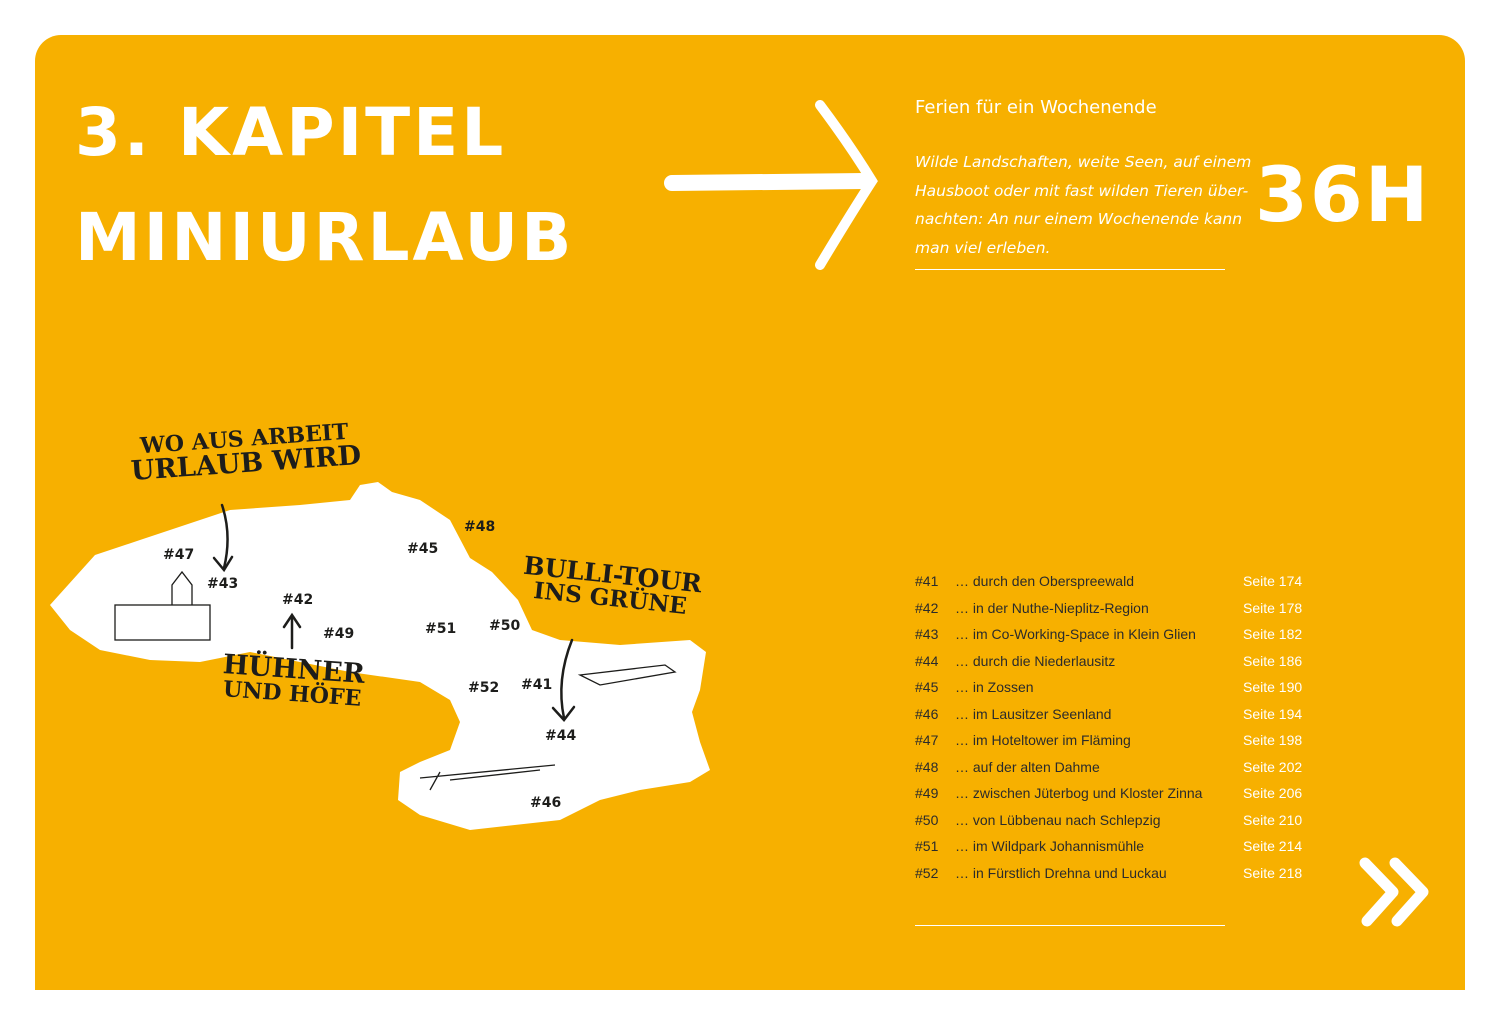 The height and width of the screenshot is (1025, 1500). I want to click on map-marker: #42, so click(298, 600).